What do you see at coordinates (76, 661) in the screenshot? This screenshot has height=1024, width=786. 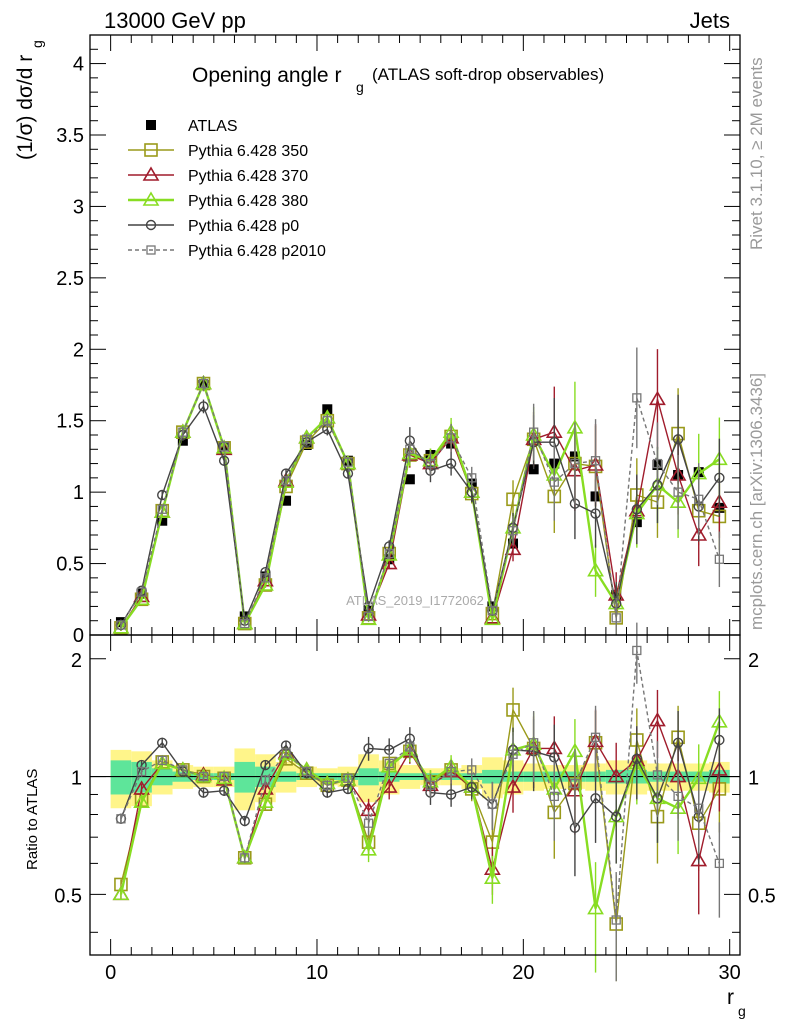 I see `ratio-y-tick-label: 2` at bounding box center [76, 661].